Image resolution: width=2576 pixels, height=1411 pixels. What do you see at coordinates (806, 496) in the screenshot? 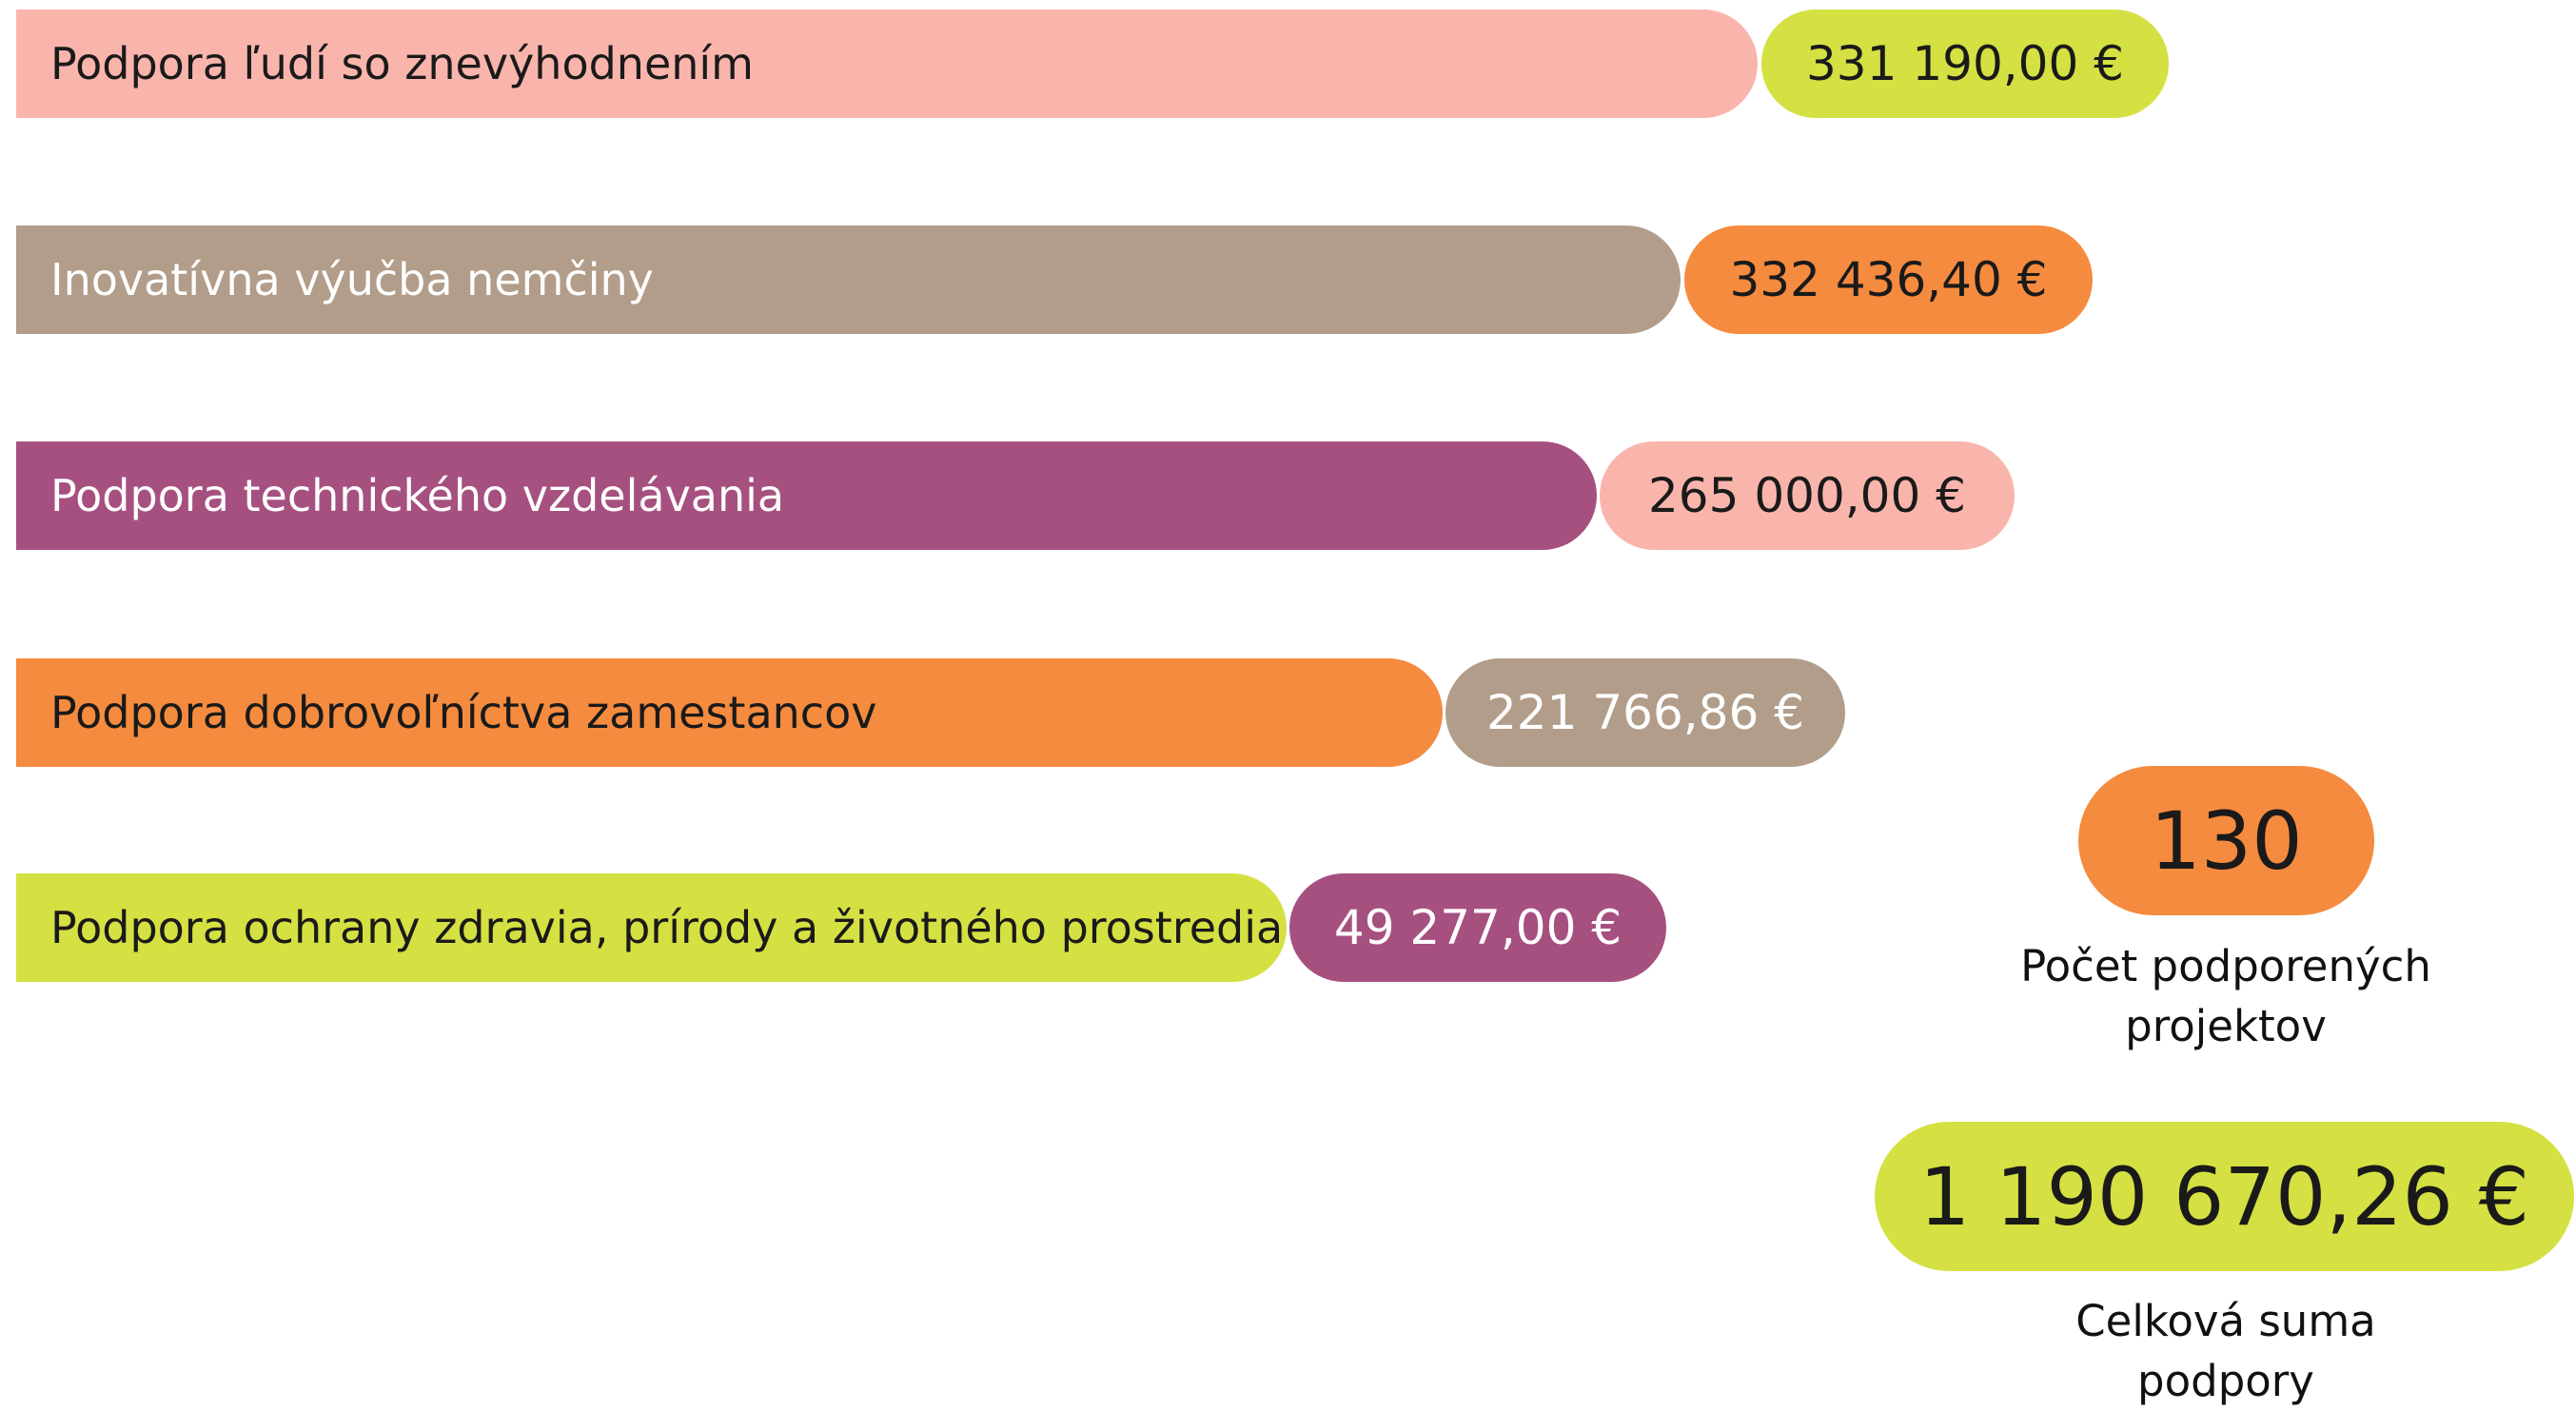
I see `category-bar: Podpora technického vzdelávania` at bounding box center [806, 496].